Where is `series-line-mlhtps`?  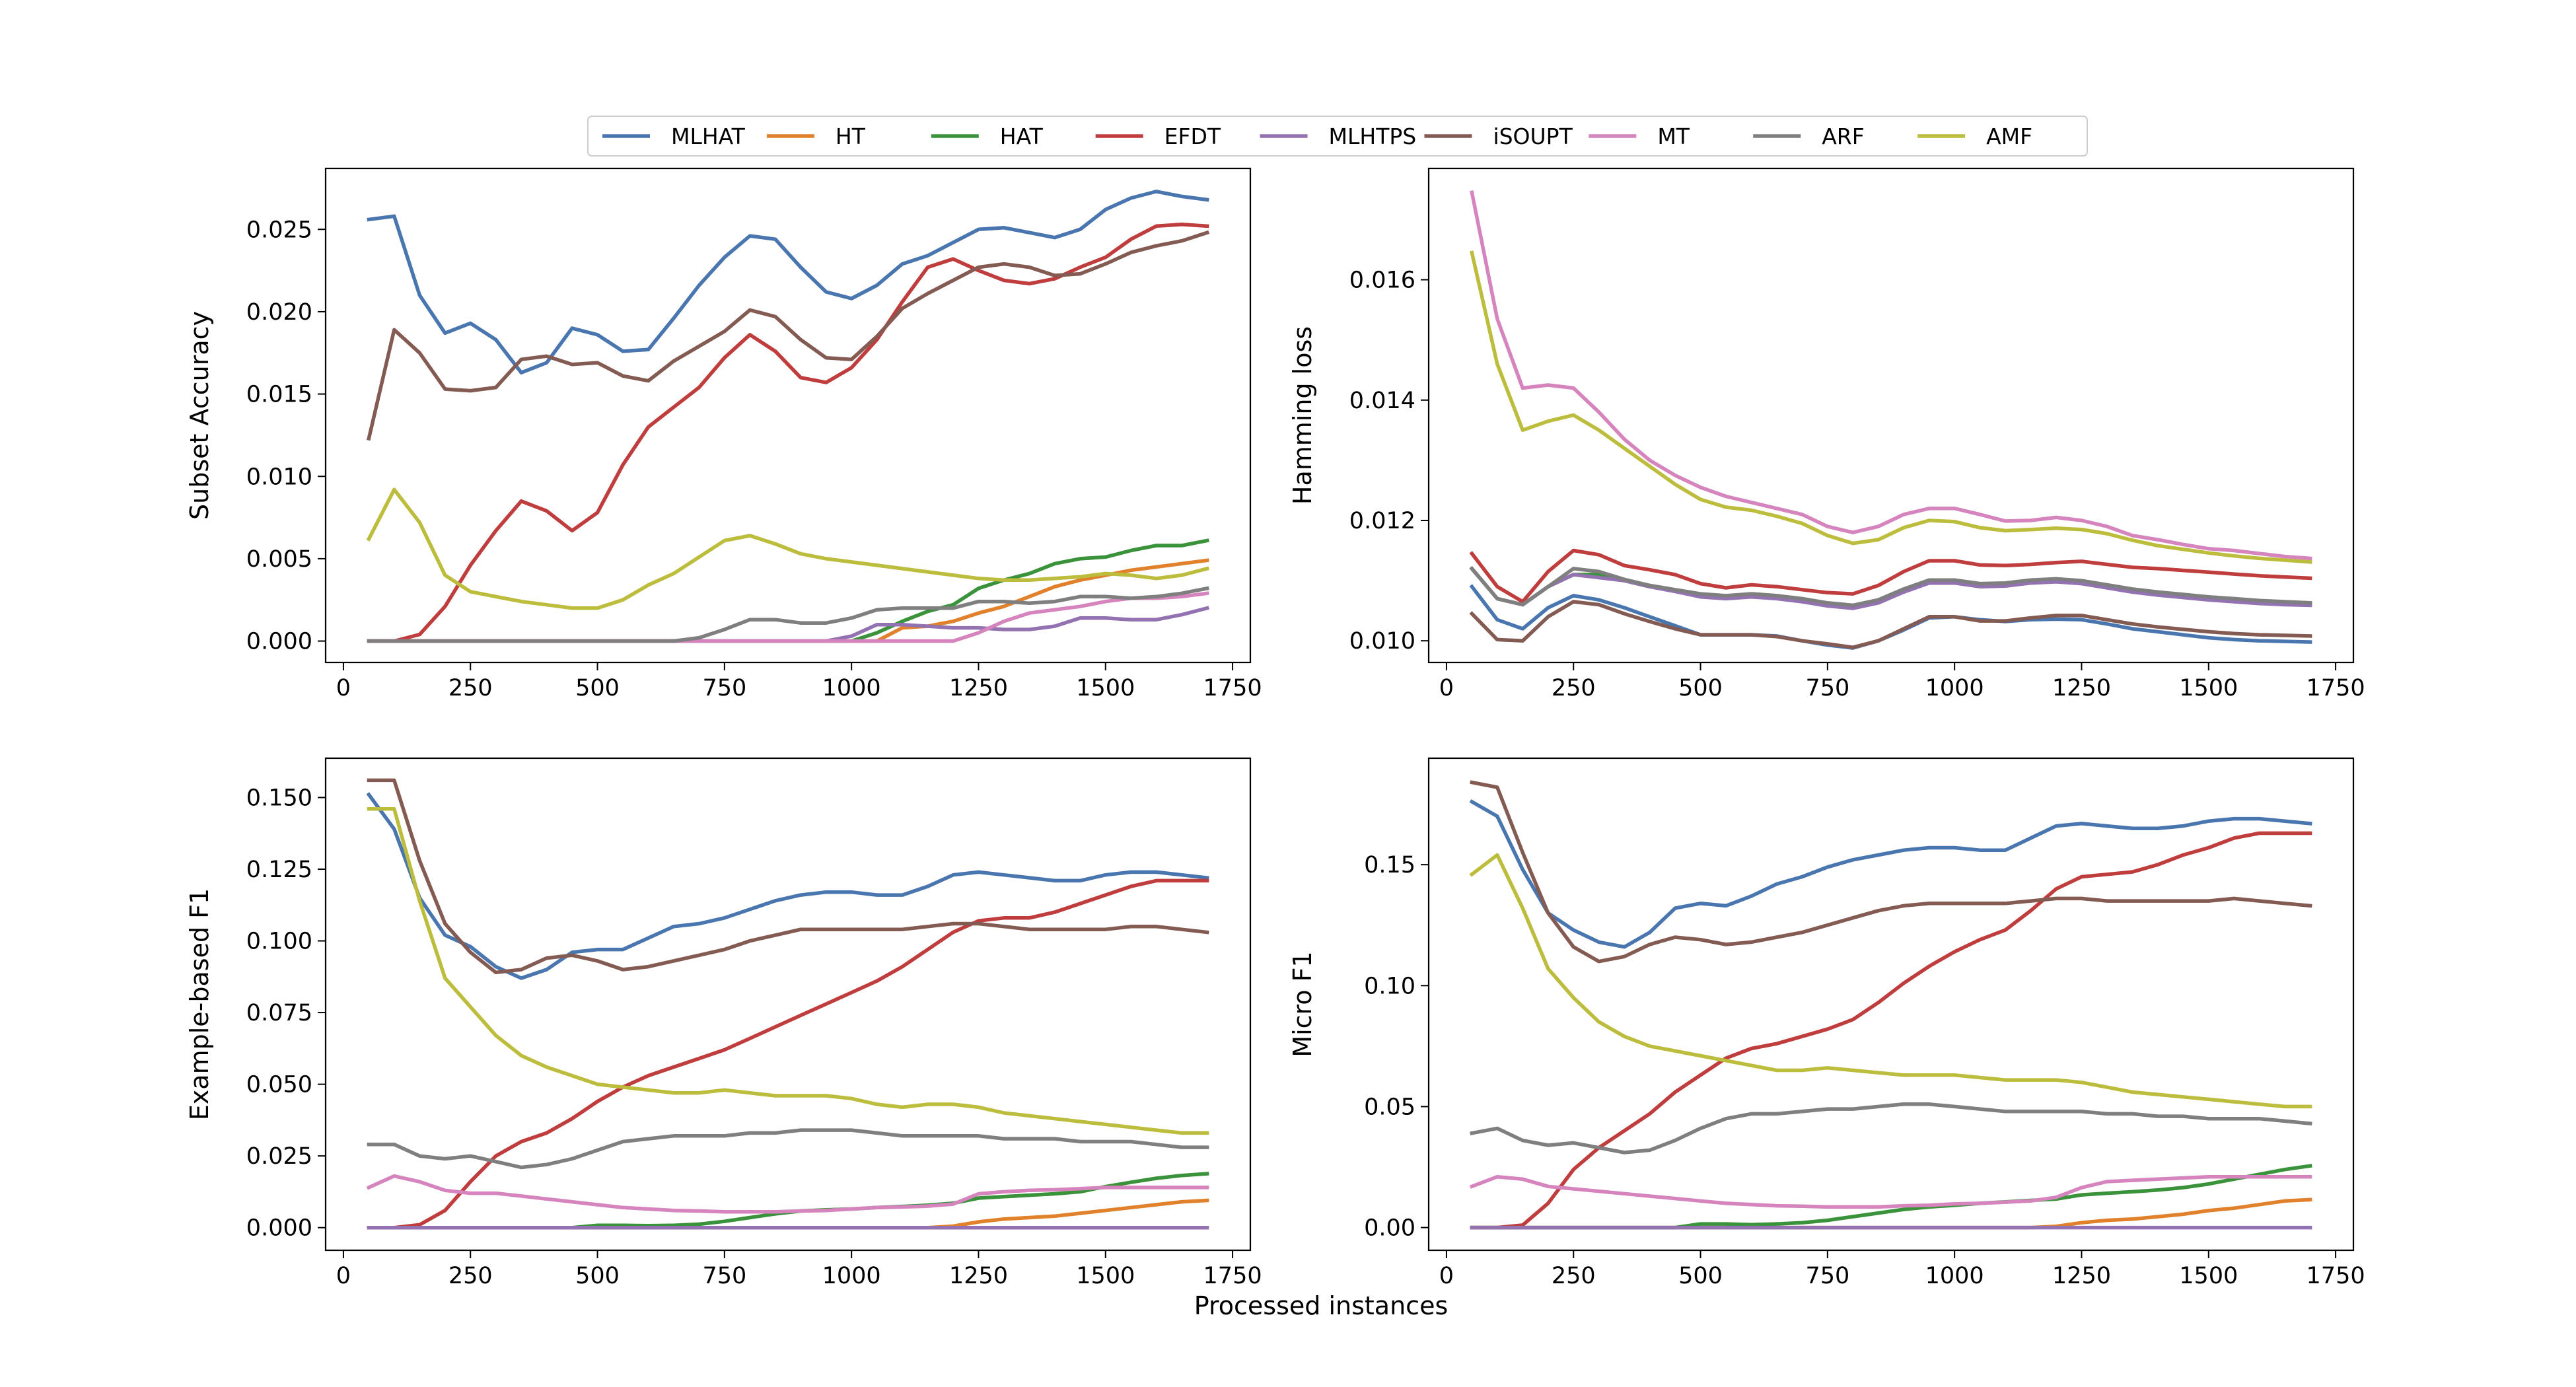
series-line-mlhtps is located at coordinates (1891, 588).